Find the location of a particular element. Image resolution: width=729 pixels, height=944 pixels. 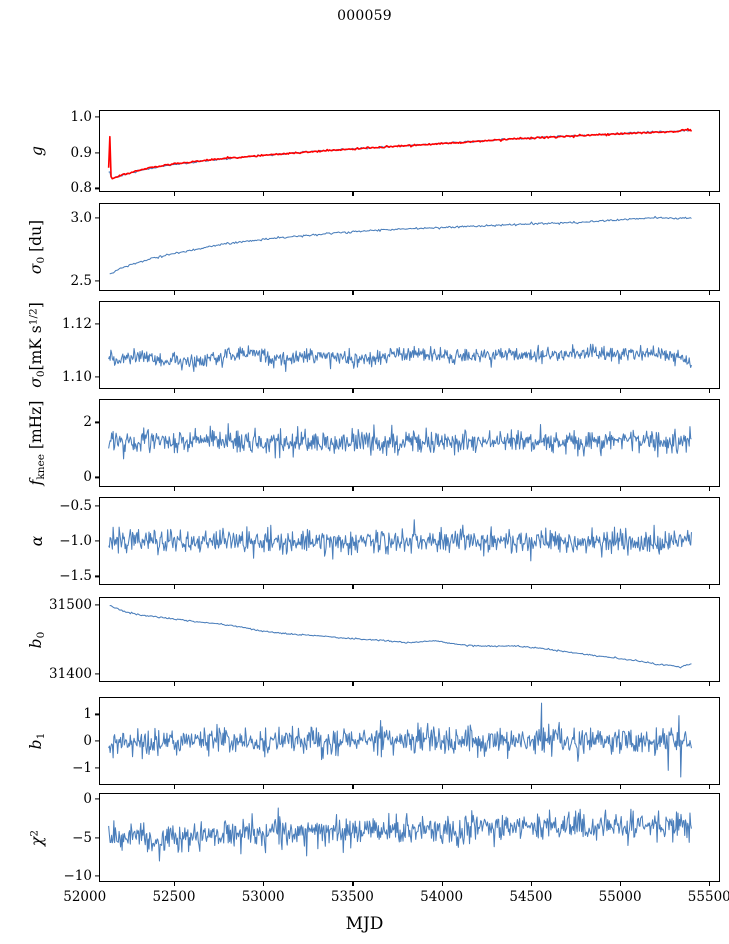

y-tick-label: −1.5 is located at coordinates (75, 576).